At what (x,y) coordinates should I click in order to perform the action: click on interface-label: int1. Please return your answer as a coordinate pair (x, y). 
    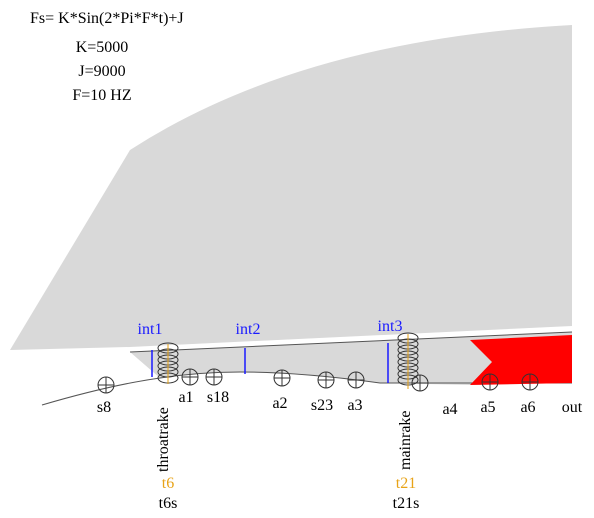
    Looking at the image, I should click on (150, 329).